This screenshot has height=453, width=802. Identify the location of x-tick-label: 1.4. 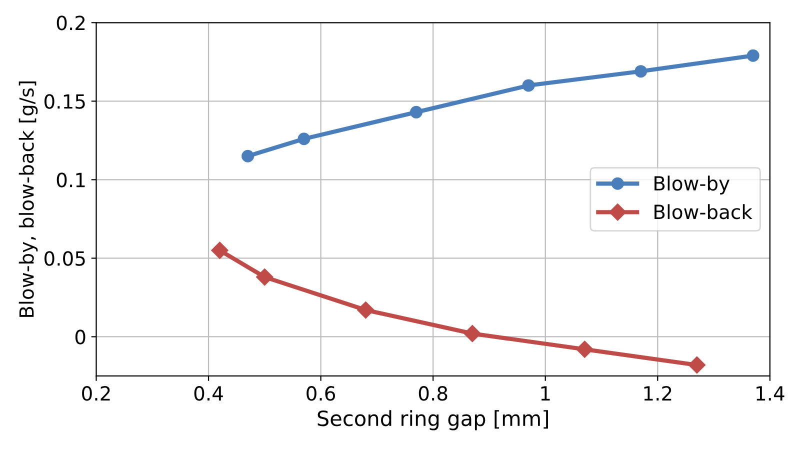
(770, 393).